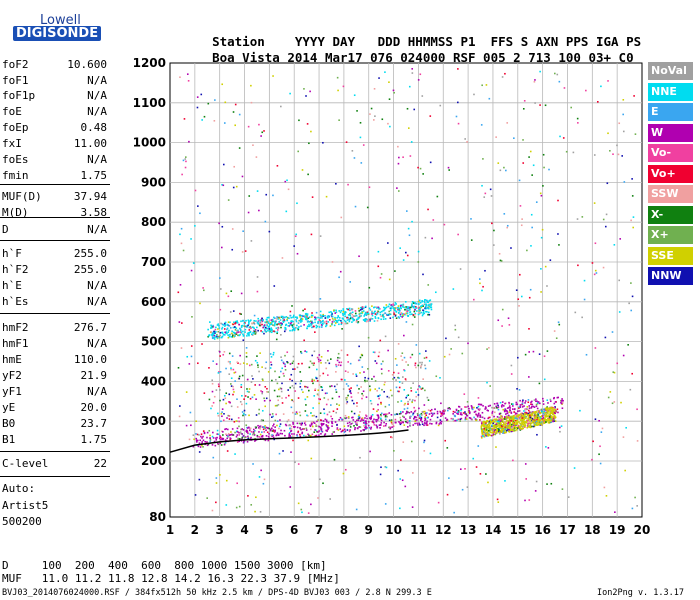 This screenshot has height=600, width=700. I want to click on x-tick-label: 14, so click(493, 530).